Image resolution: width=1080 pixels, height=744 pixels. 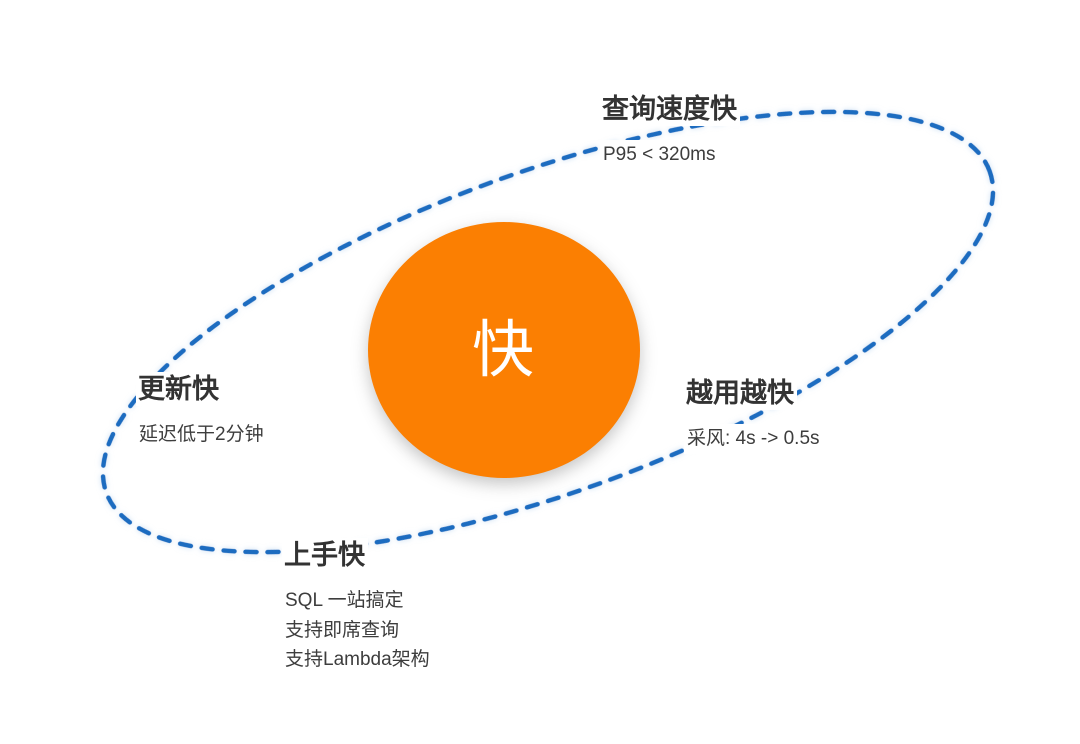 I want to click on callout-line: 支持Lambda架构, so click(x=357, y=660).